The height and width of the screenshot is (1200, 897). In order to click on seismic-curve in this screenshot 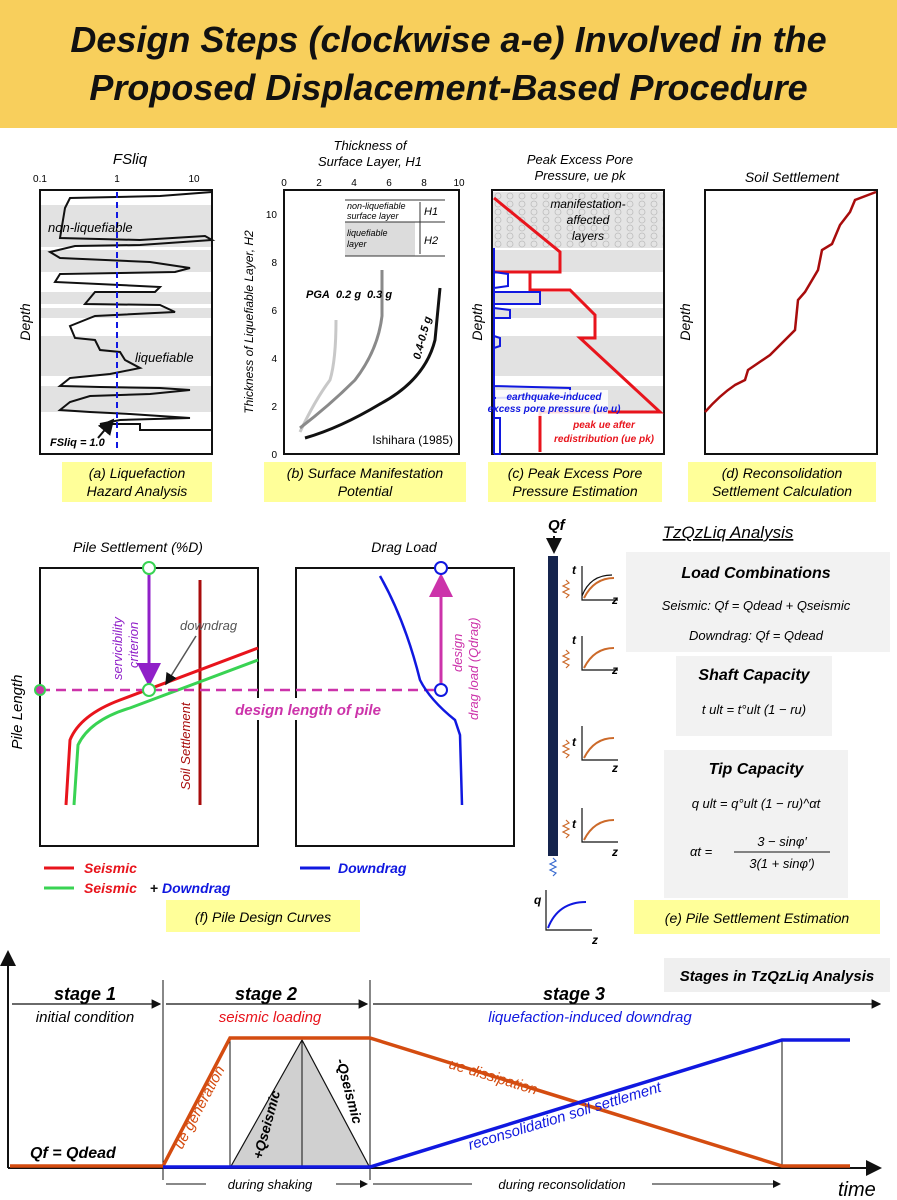, I will do `click(161, 726)`.